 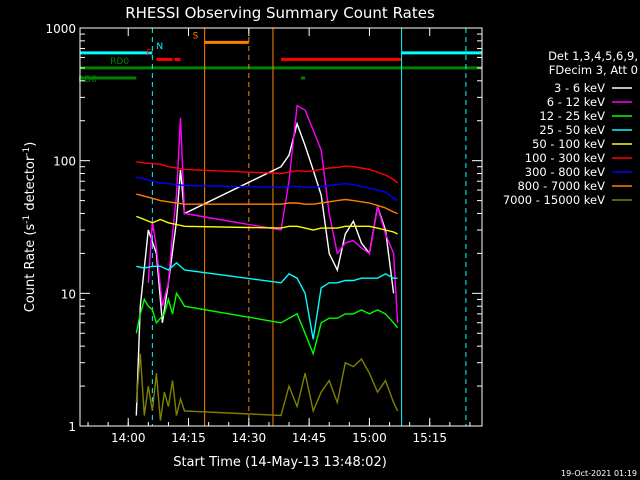 What do you see at coordinates (119, 62) in the screenshot?
I see `flag-label-rd0: RD0` at bounding box center [119, 62].